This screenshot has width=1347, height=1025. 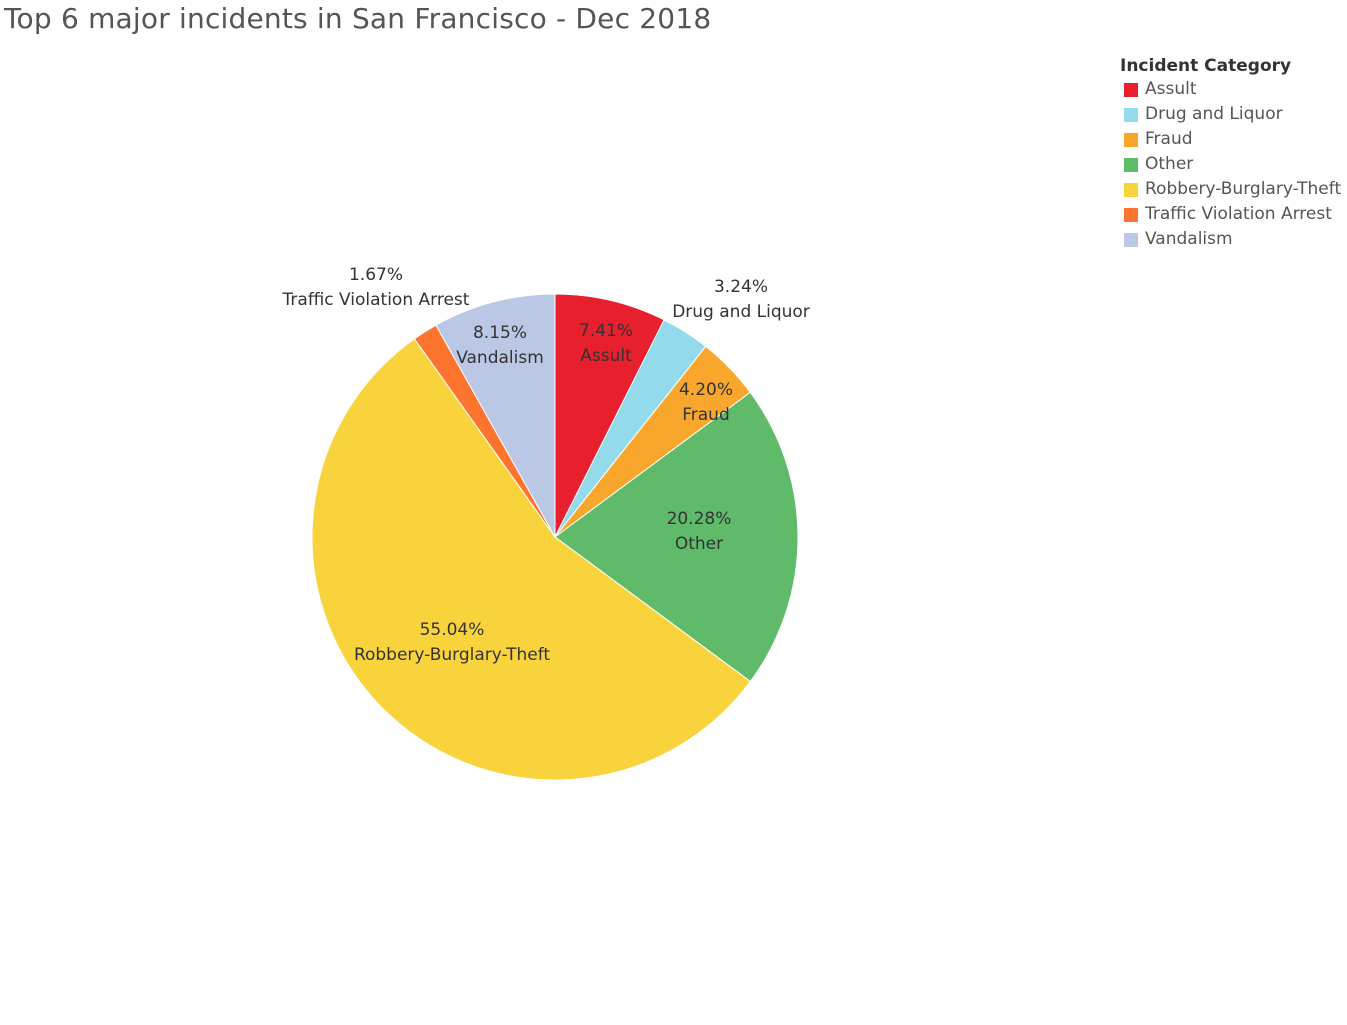 I want to click on legend-label: Other, so click(x=1169, y=164).